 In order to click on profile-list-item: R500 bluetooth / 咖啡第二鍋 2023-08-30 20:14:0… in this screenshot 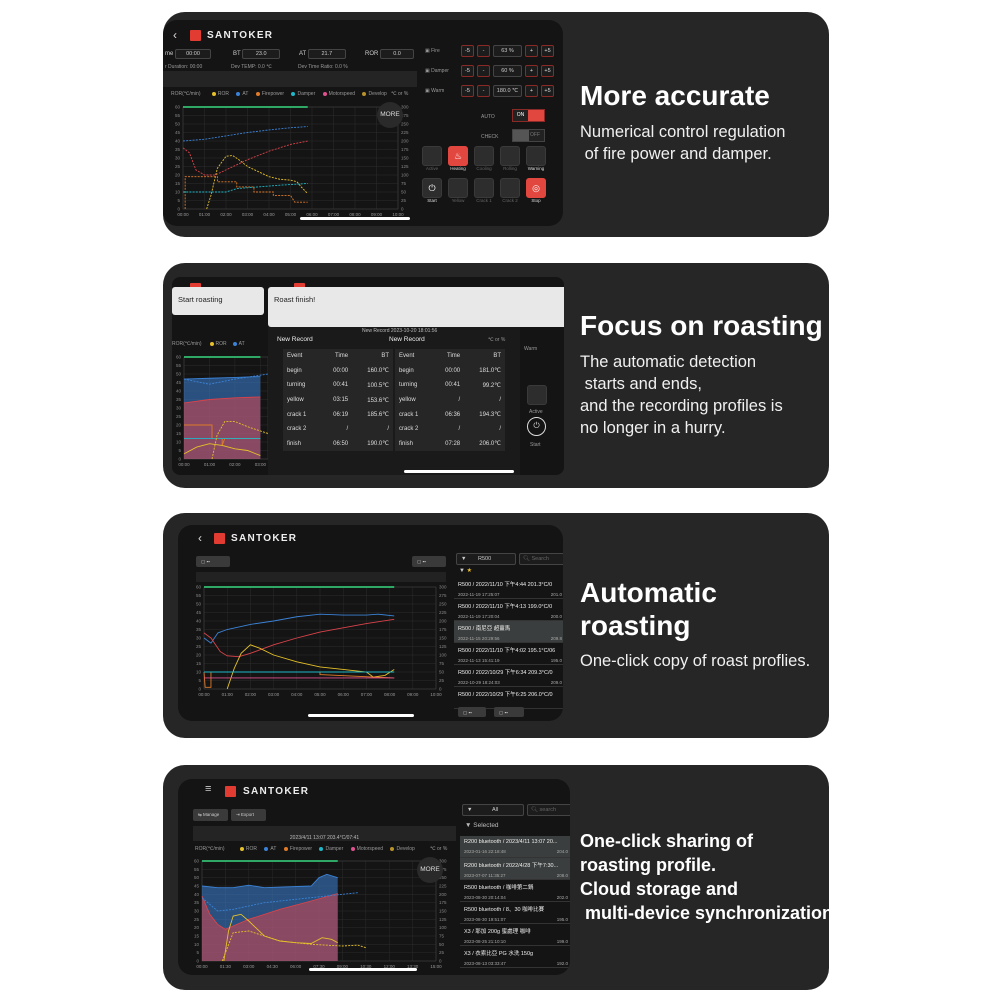, I will do `click(515, 891)`.